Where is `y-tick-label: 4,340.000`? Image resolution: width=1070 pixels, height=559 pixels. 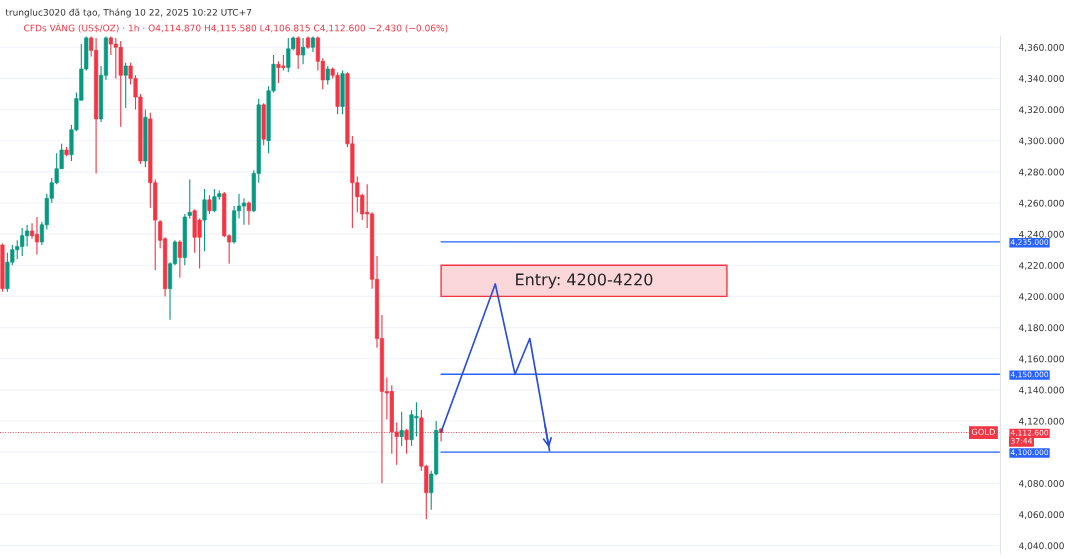
y-tick-label: 4,340.000 is located at coordinates (1041, 79).